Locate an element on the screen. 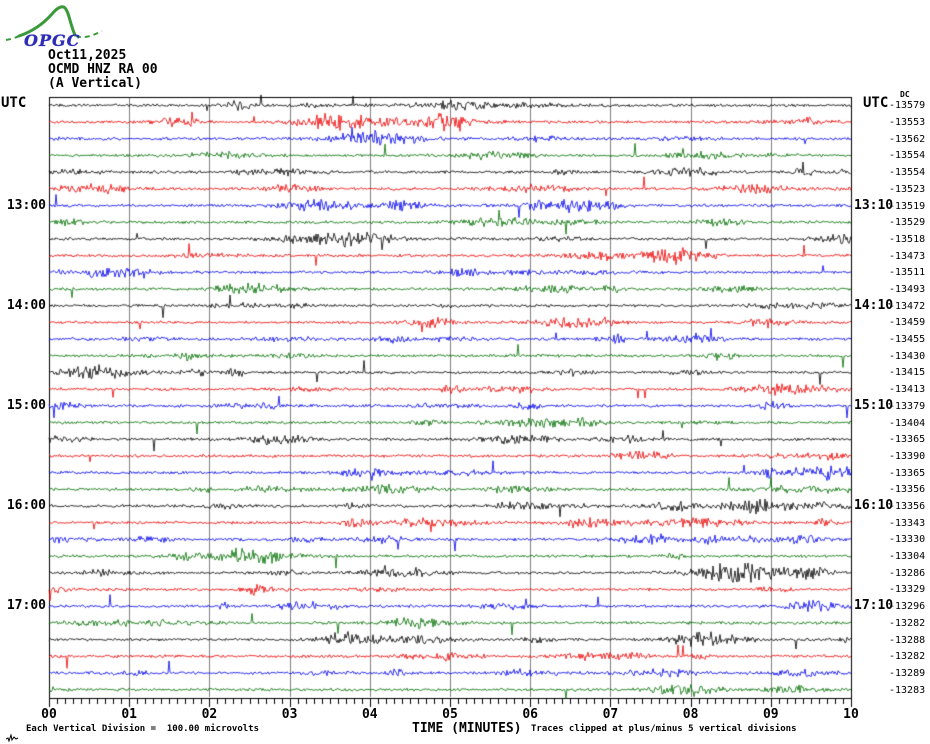 The image size is (930, 744). hour-label-left: 14:00 is located at coordinates (26, 305).